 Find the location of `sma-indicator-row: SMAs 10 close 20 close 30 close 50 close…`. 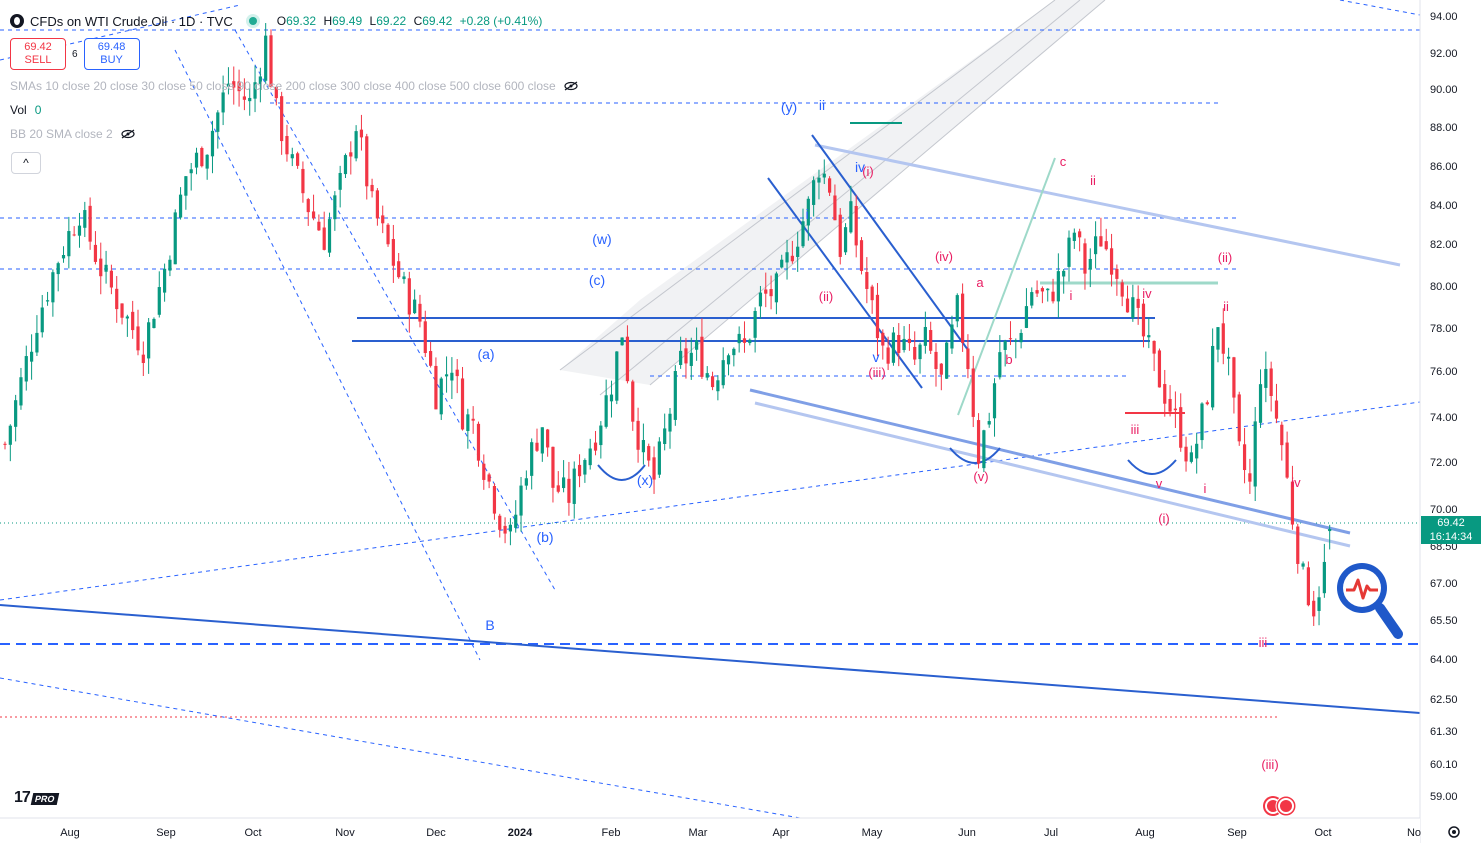

sma-indicator-row: SMAs 10 close 20 close 30 close 50 close… is located at coordinates (294, 86).